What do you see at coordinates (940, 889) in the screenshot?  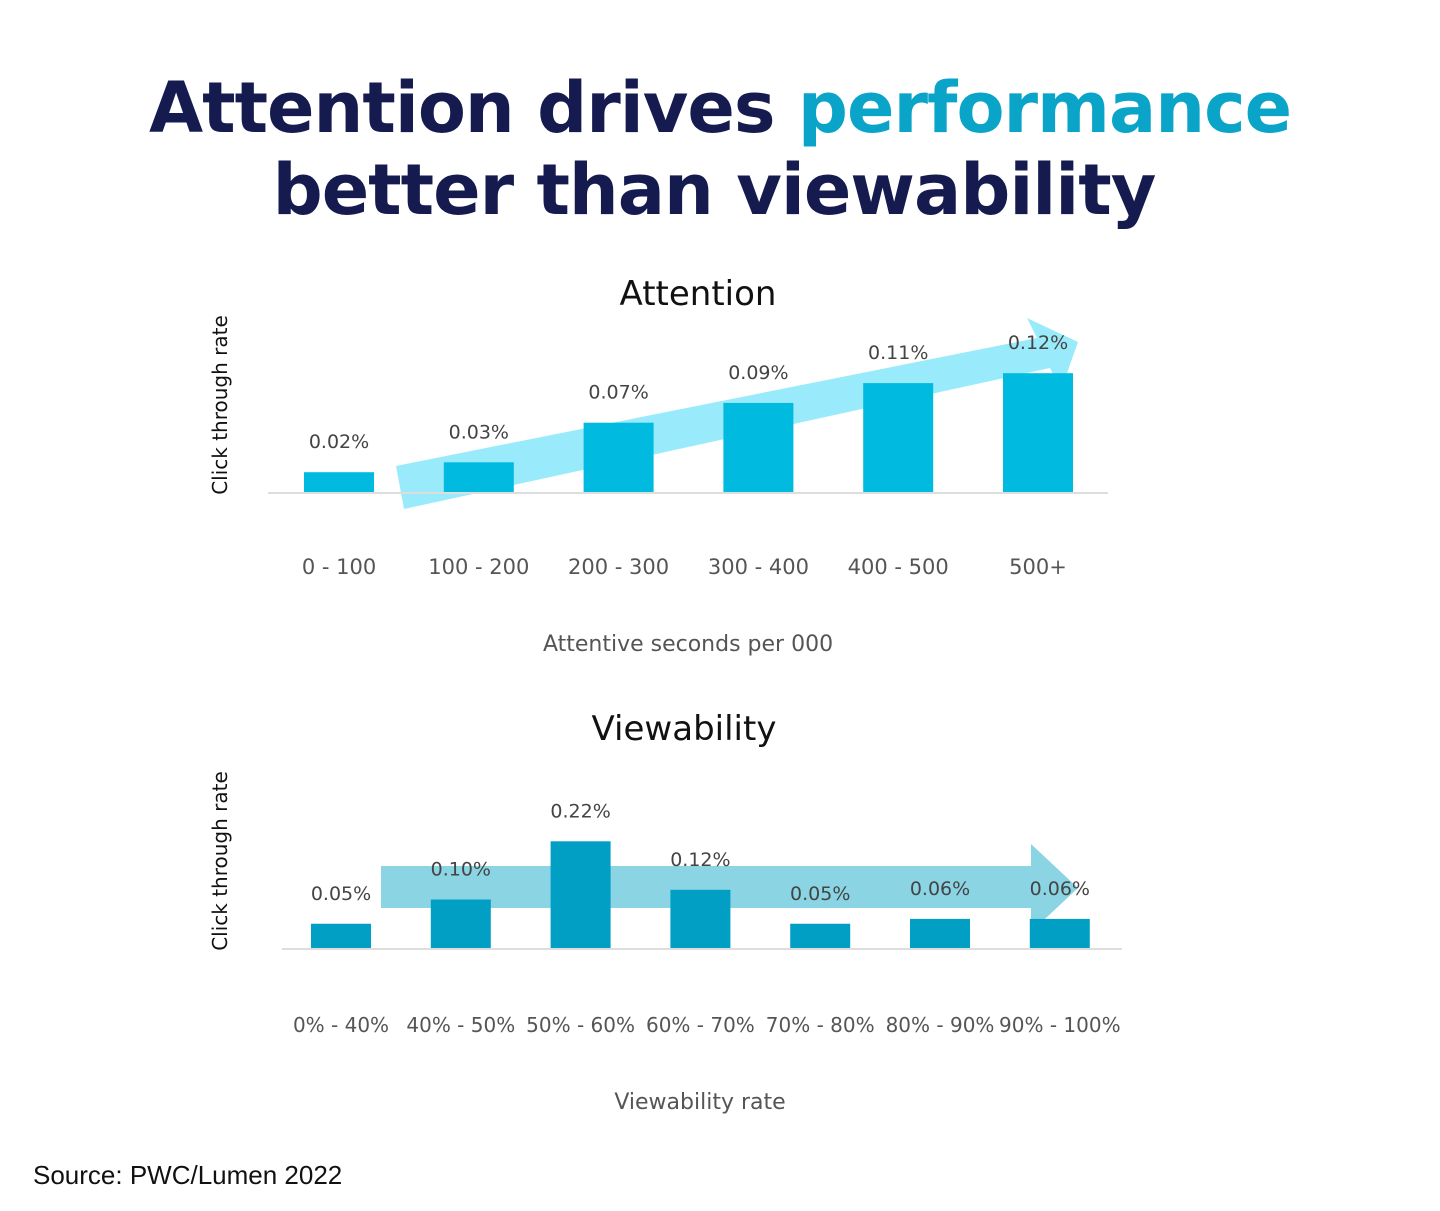 I see `viewability-data-label-6: 0.06%` at bounding box center [940, 889].